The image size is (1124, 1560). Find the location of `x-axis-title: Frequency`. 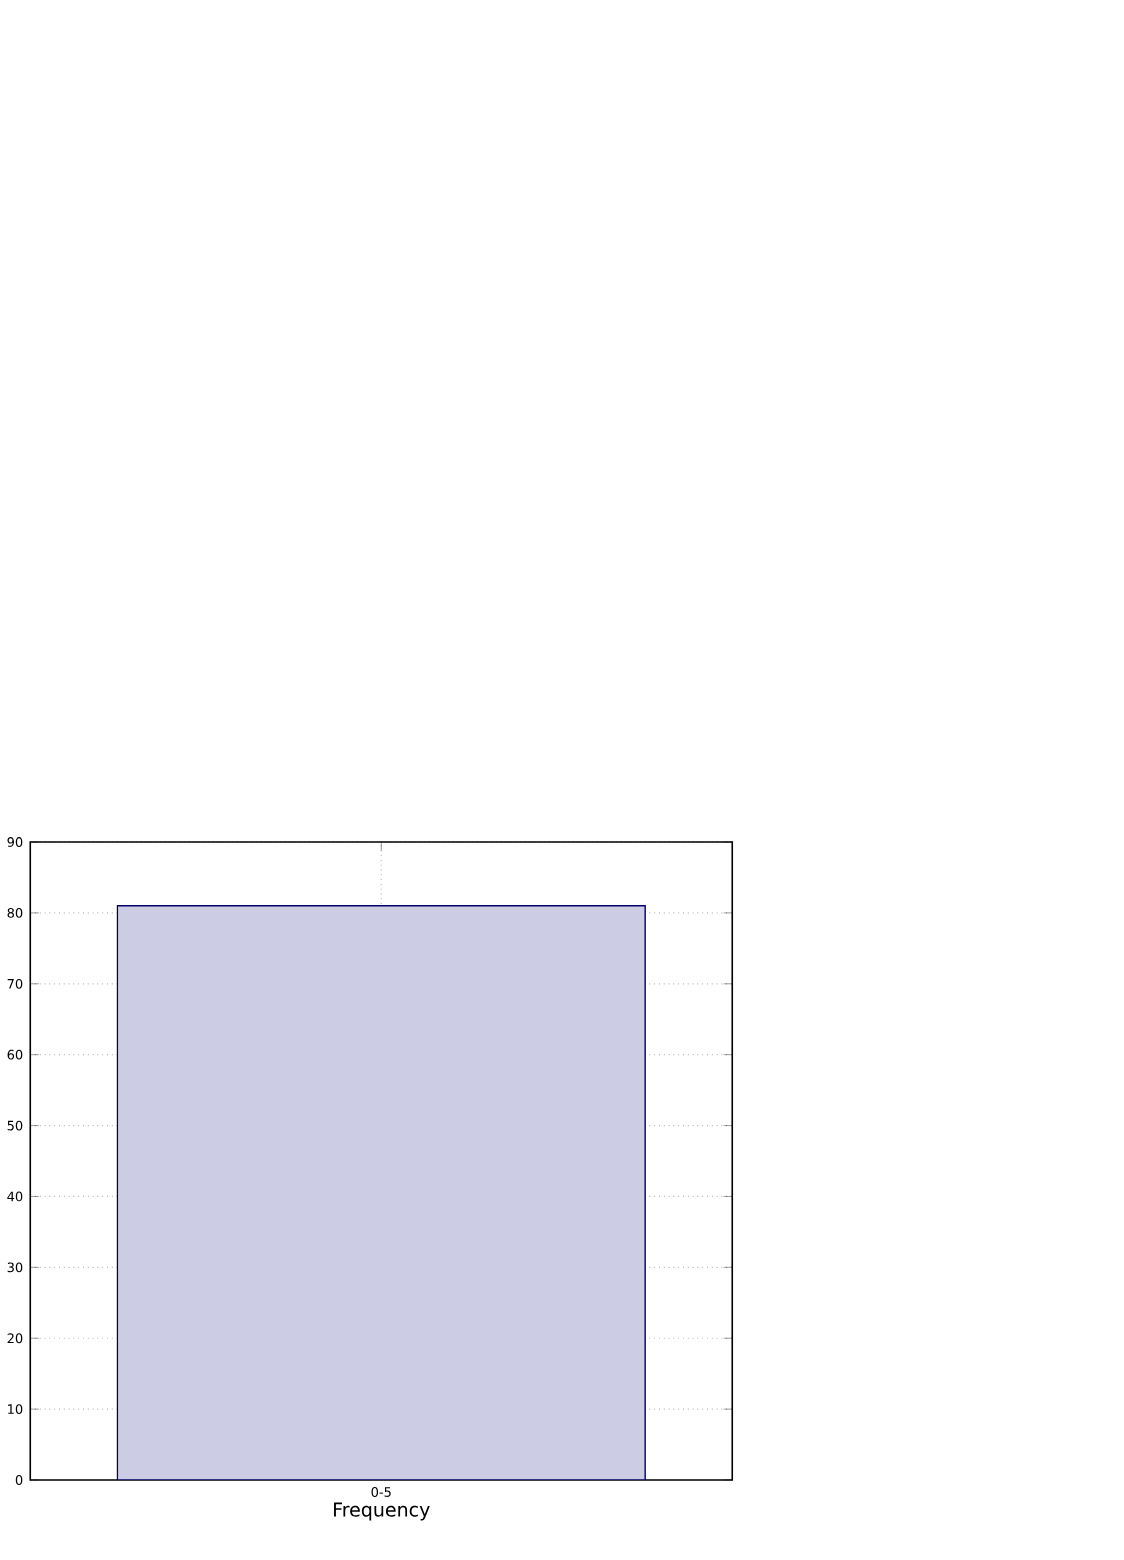

x-axis-title: Frequency is located at coordinates (382, 1511).